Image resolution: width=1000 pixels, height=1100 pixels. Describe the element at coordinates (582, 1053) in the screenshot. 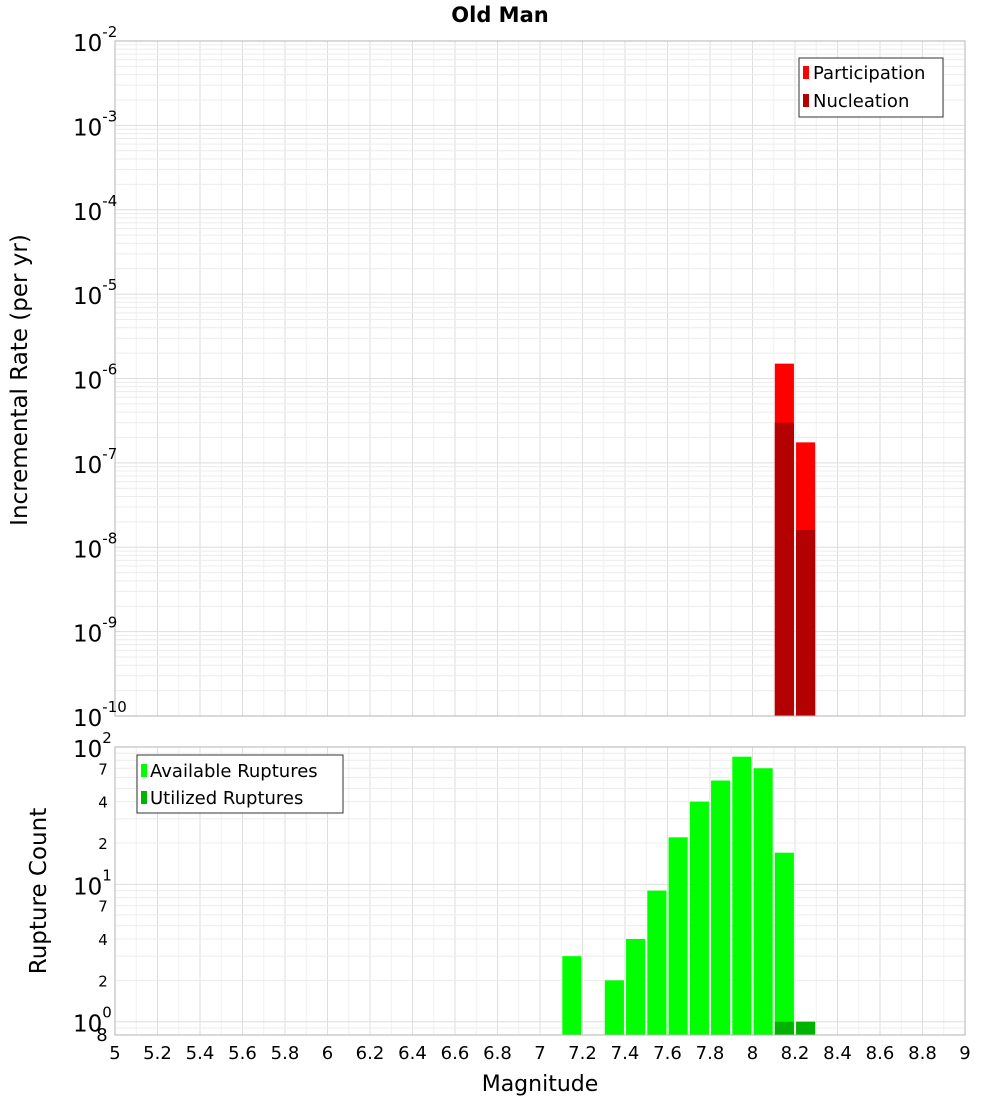

I see `x-tick-label: 7.2` at that location.